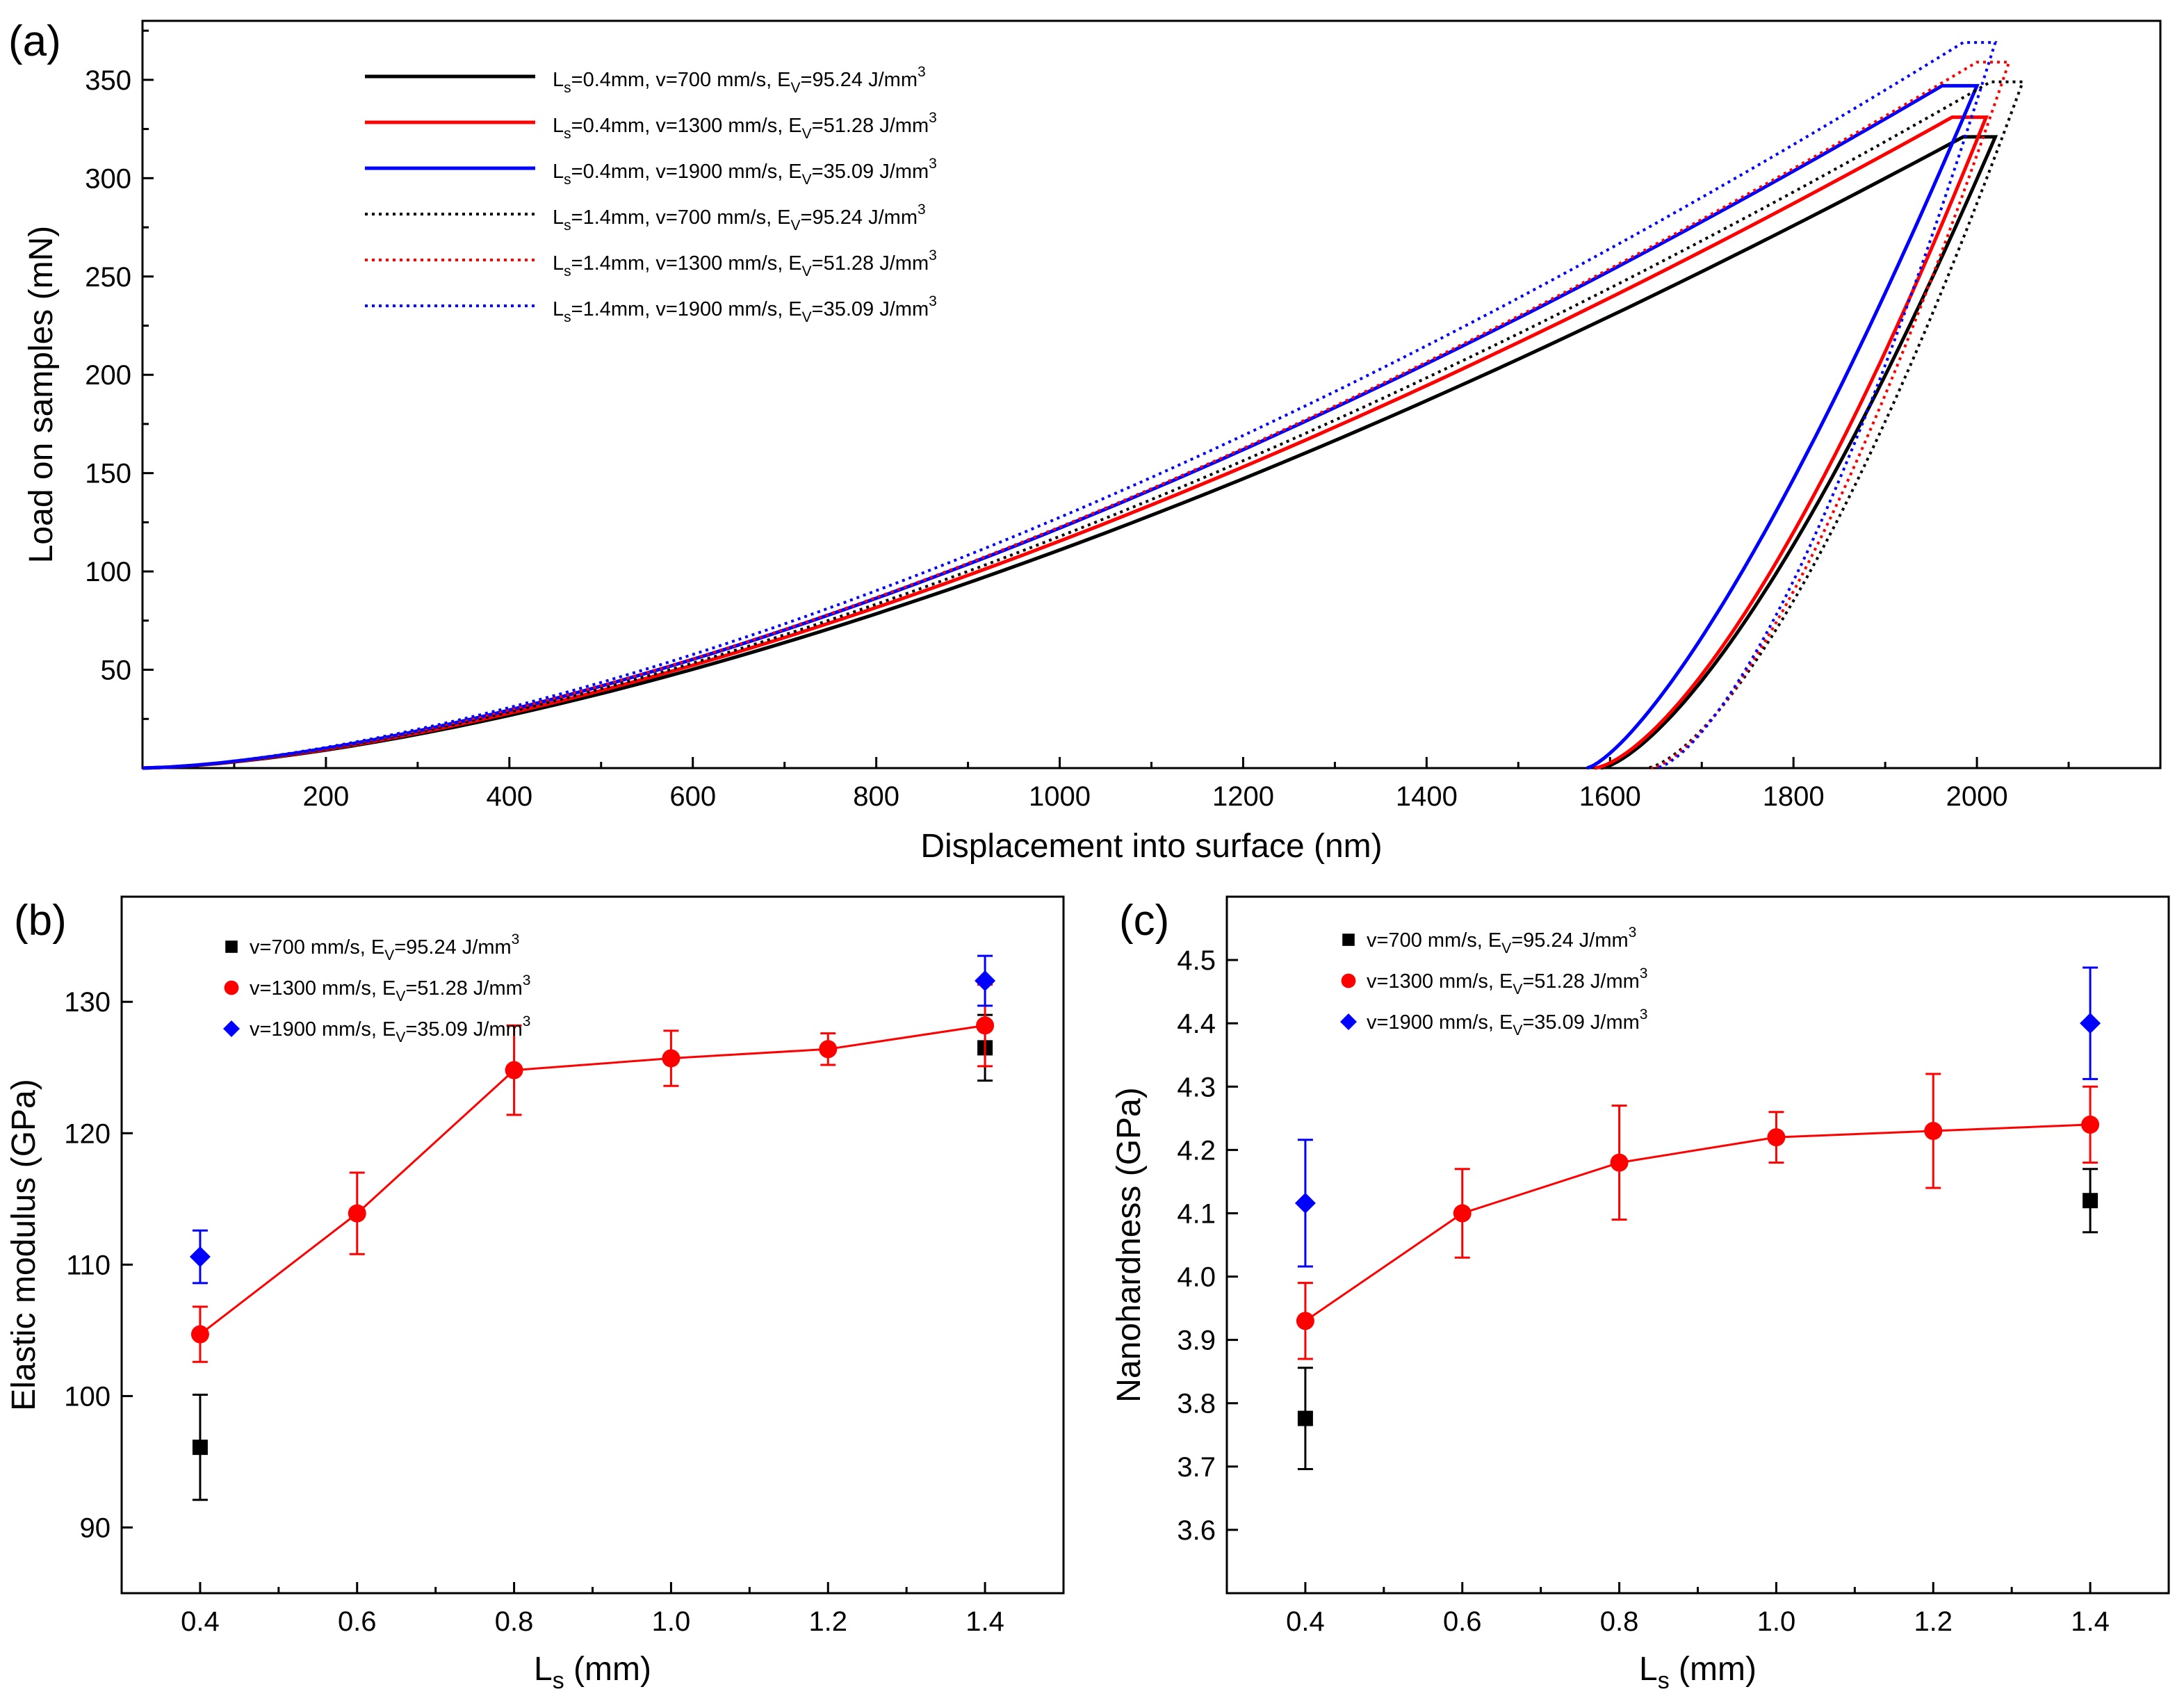 This screenshot has width=2184, height=1703. I want to click on x-tick-label: 0.8, so click(1619, 1621).